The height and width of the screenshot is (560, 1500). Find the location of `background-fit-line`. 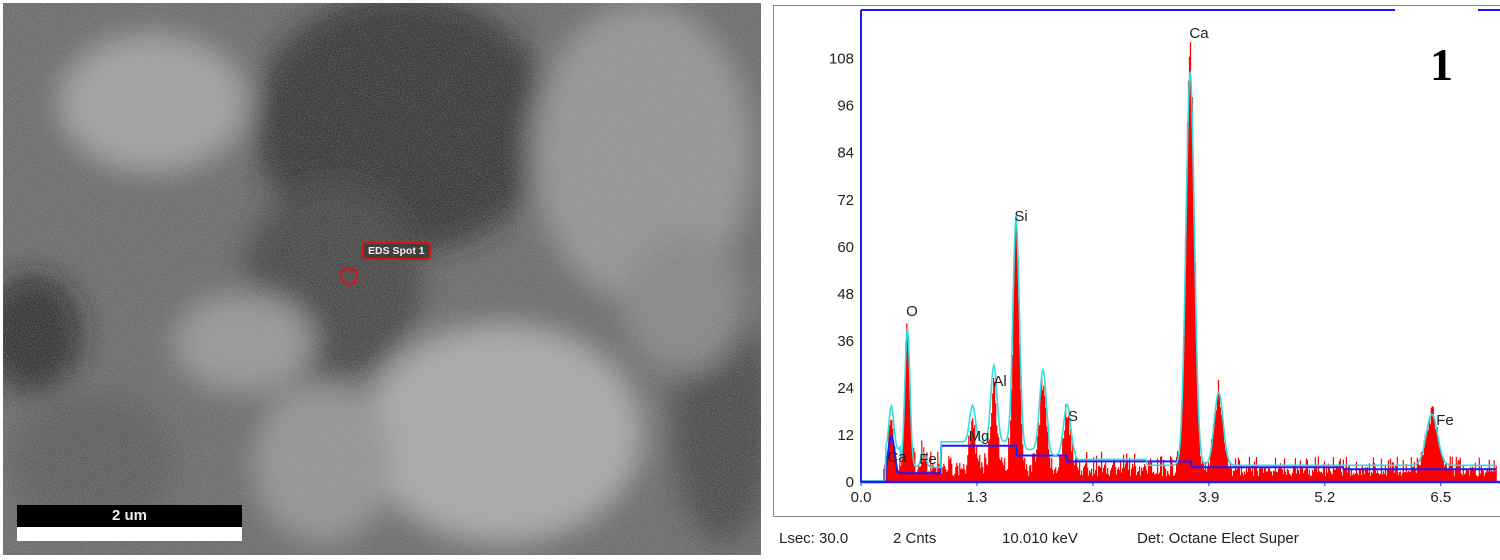

background-fit-line is located at coordinates (1190, 457).